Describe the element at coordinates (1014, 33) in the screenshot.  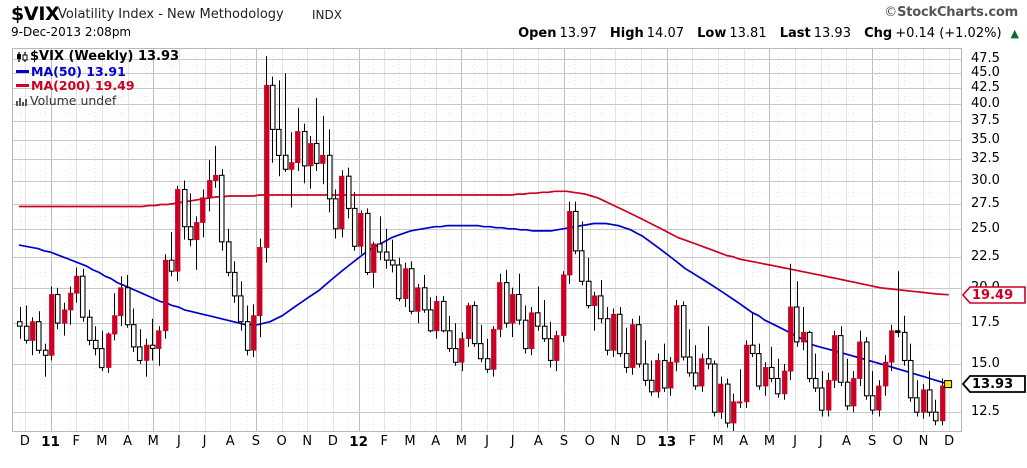
I see `change-up-arrow-icon: ▲` at that location.